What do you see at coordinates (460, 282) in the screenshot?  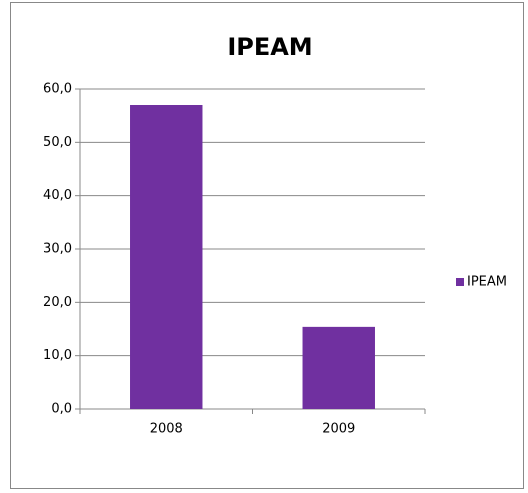 I see `legend-swatch` at bounding box center [460, 282].